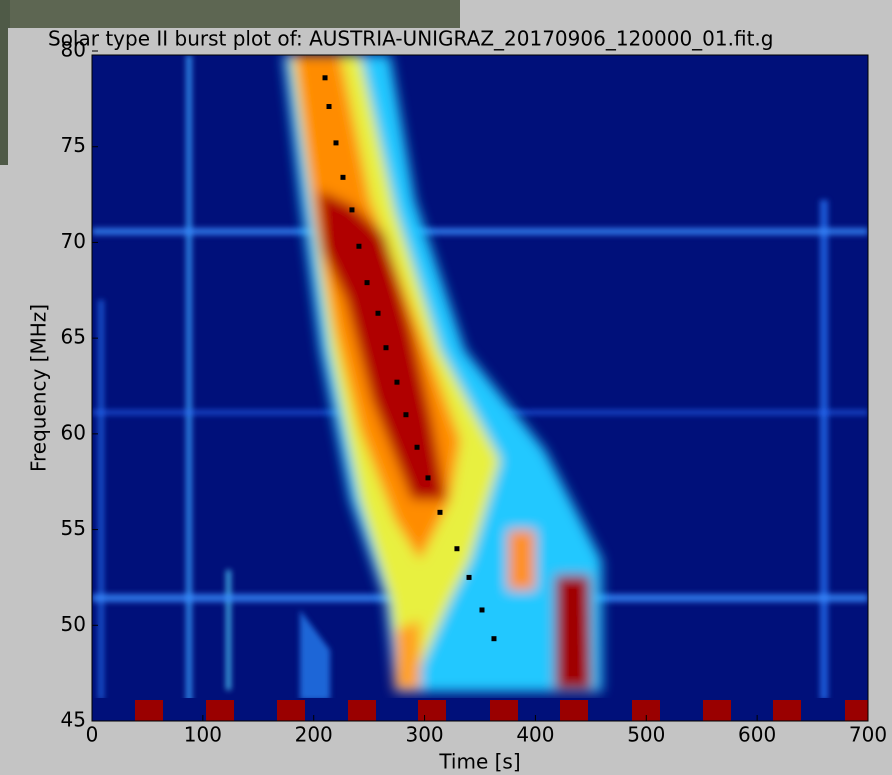 This screenshot has width=892, height=775. Describe the element at coordinates (646, 735) in the screenshot. I see `x-tick-label: 500` at that location.